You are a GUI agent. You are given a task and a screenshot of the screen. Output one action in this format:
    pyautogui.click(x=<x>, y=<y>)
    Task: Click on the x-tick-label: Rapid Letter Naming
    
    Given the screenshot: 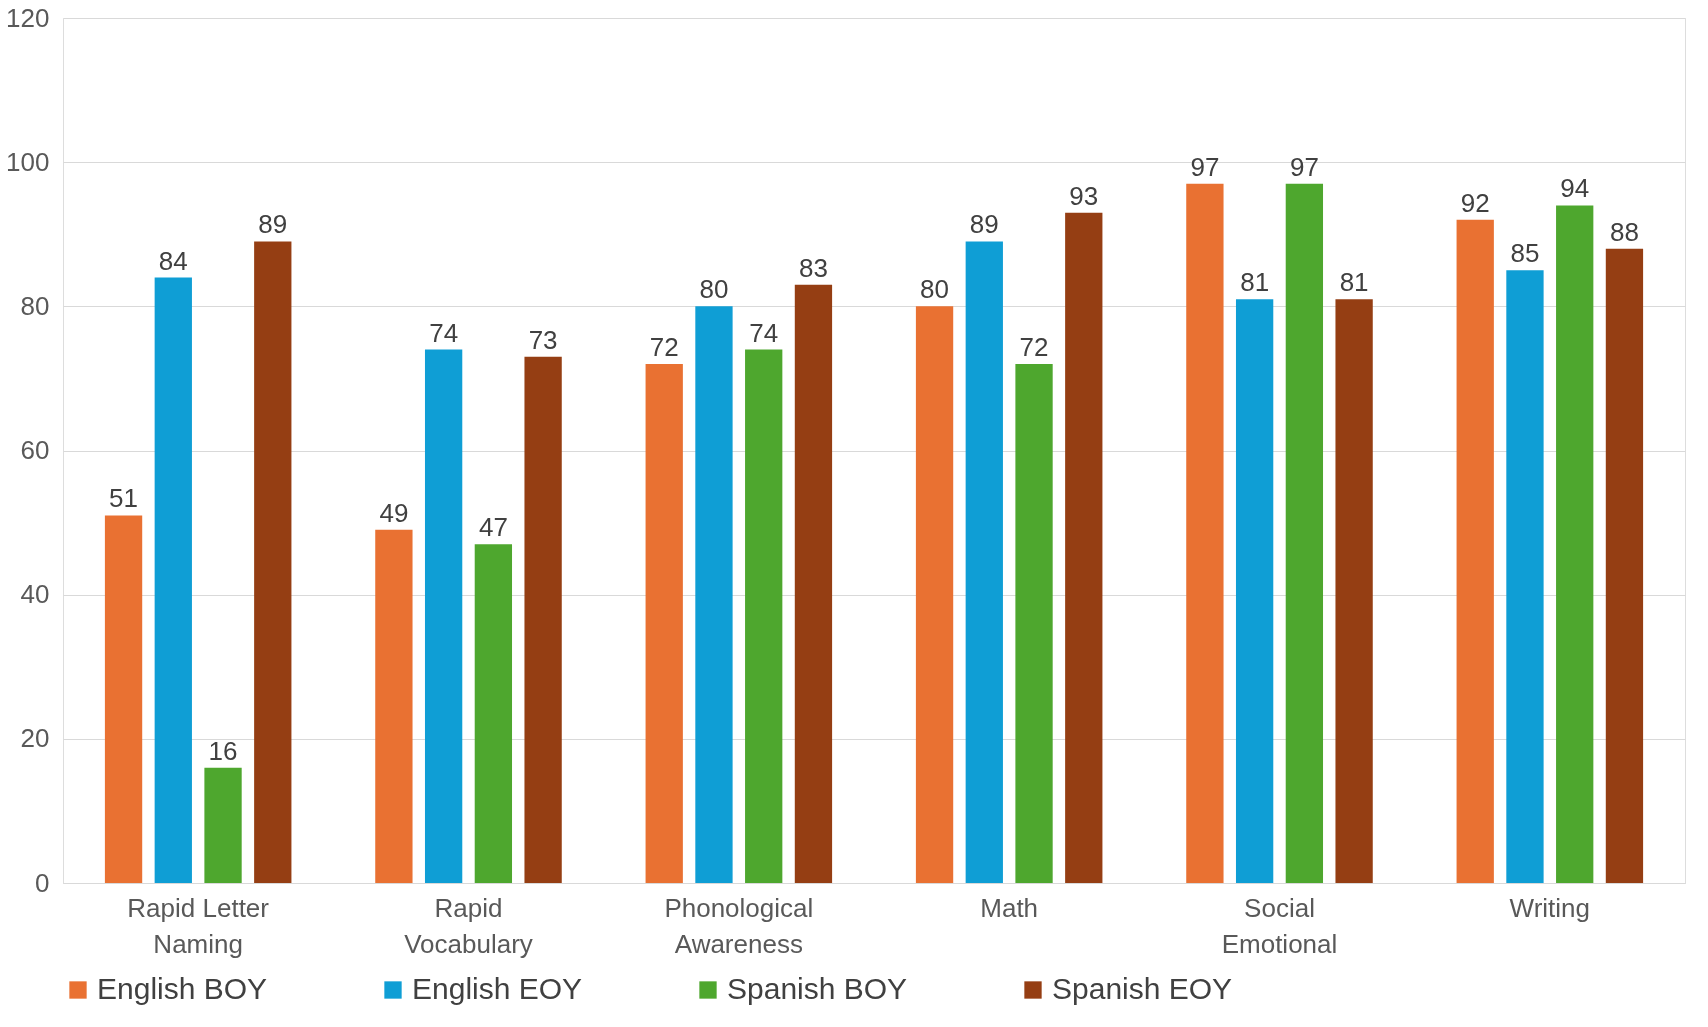 What is the action you would take?
    pyautogui.click(x=198, y=925)
    